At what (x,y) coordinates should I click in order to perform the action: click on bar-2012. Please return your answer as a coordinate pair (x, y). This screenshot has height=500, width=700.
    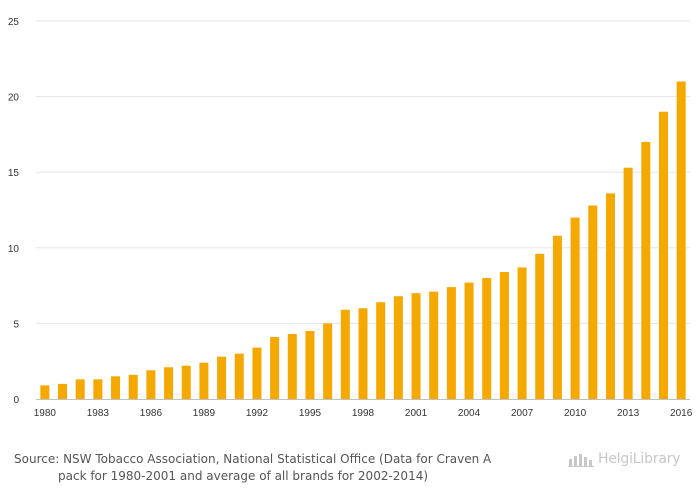
    Looking at the image, I should click on (610, 296).